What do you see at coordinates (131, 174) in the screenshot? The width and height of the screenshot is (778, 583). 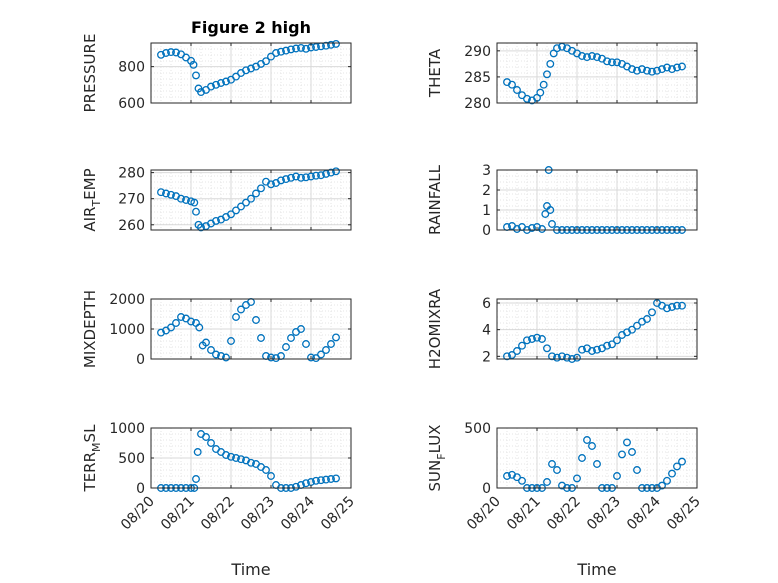 I see `y-tick-label: 280` at bounding box center [131, 174].